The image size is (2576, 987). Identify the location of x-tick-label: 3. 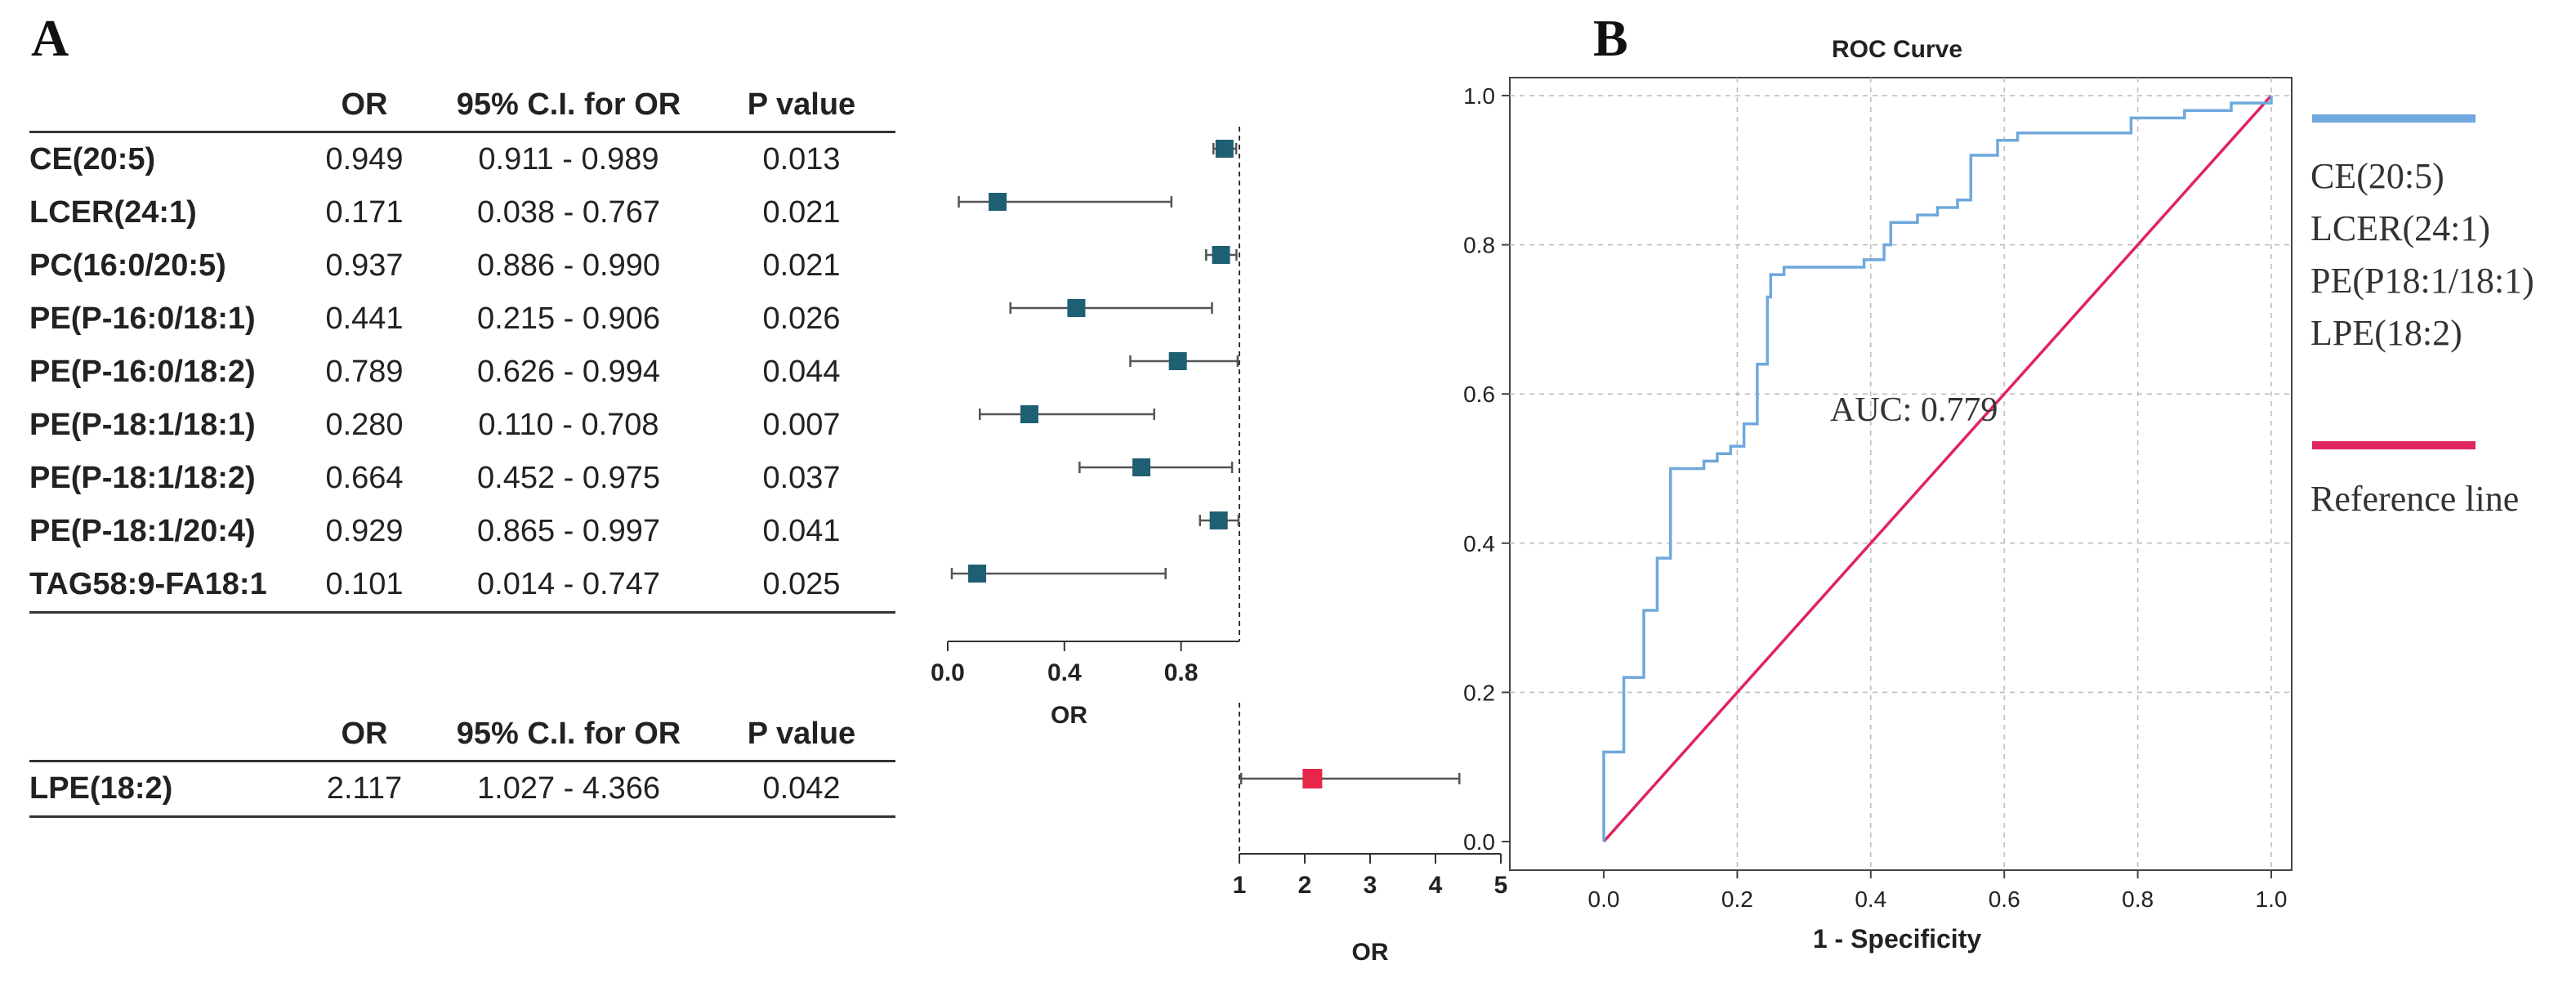
(1371, 885).